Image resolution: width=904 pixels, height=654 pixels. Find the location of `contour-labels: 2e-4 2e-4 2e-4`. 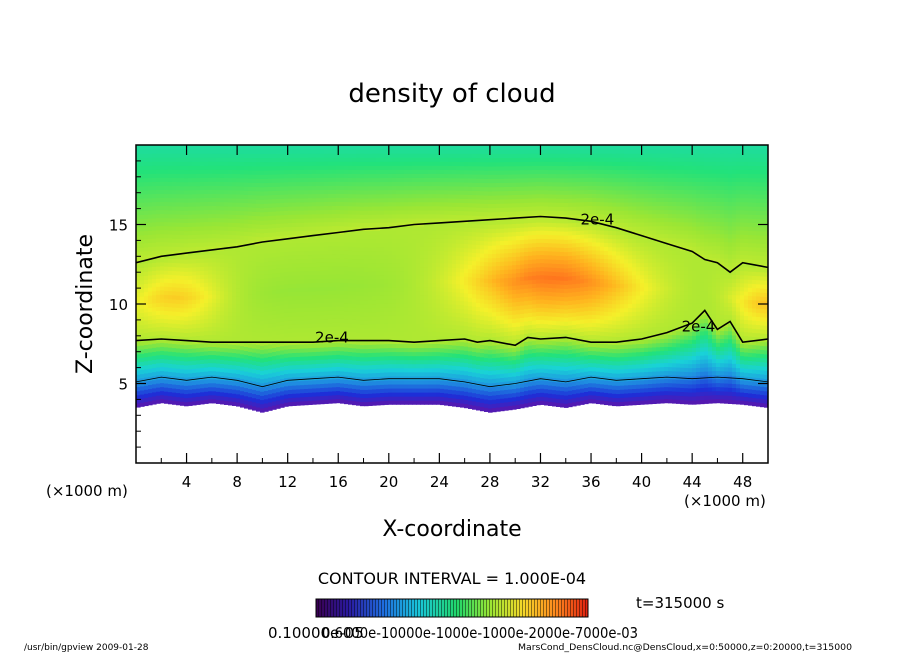

contour-labels: 2e-4 2e-4 2e-4 is located at coordinates (515, 279).